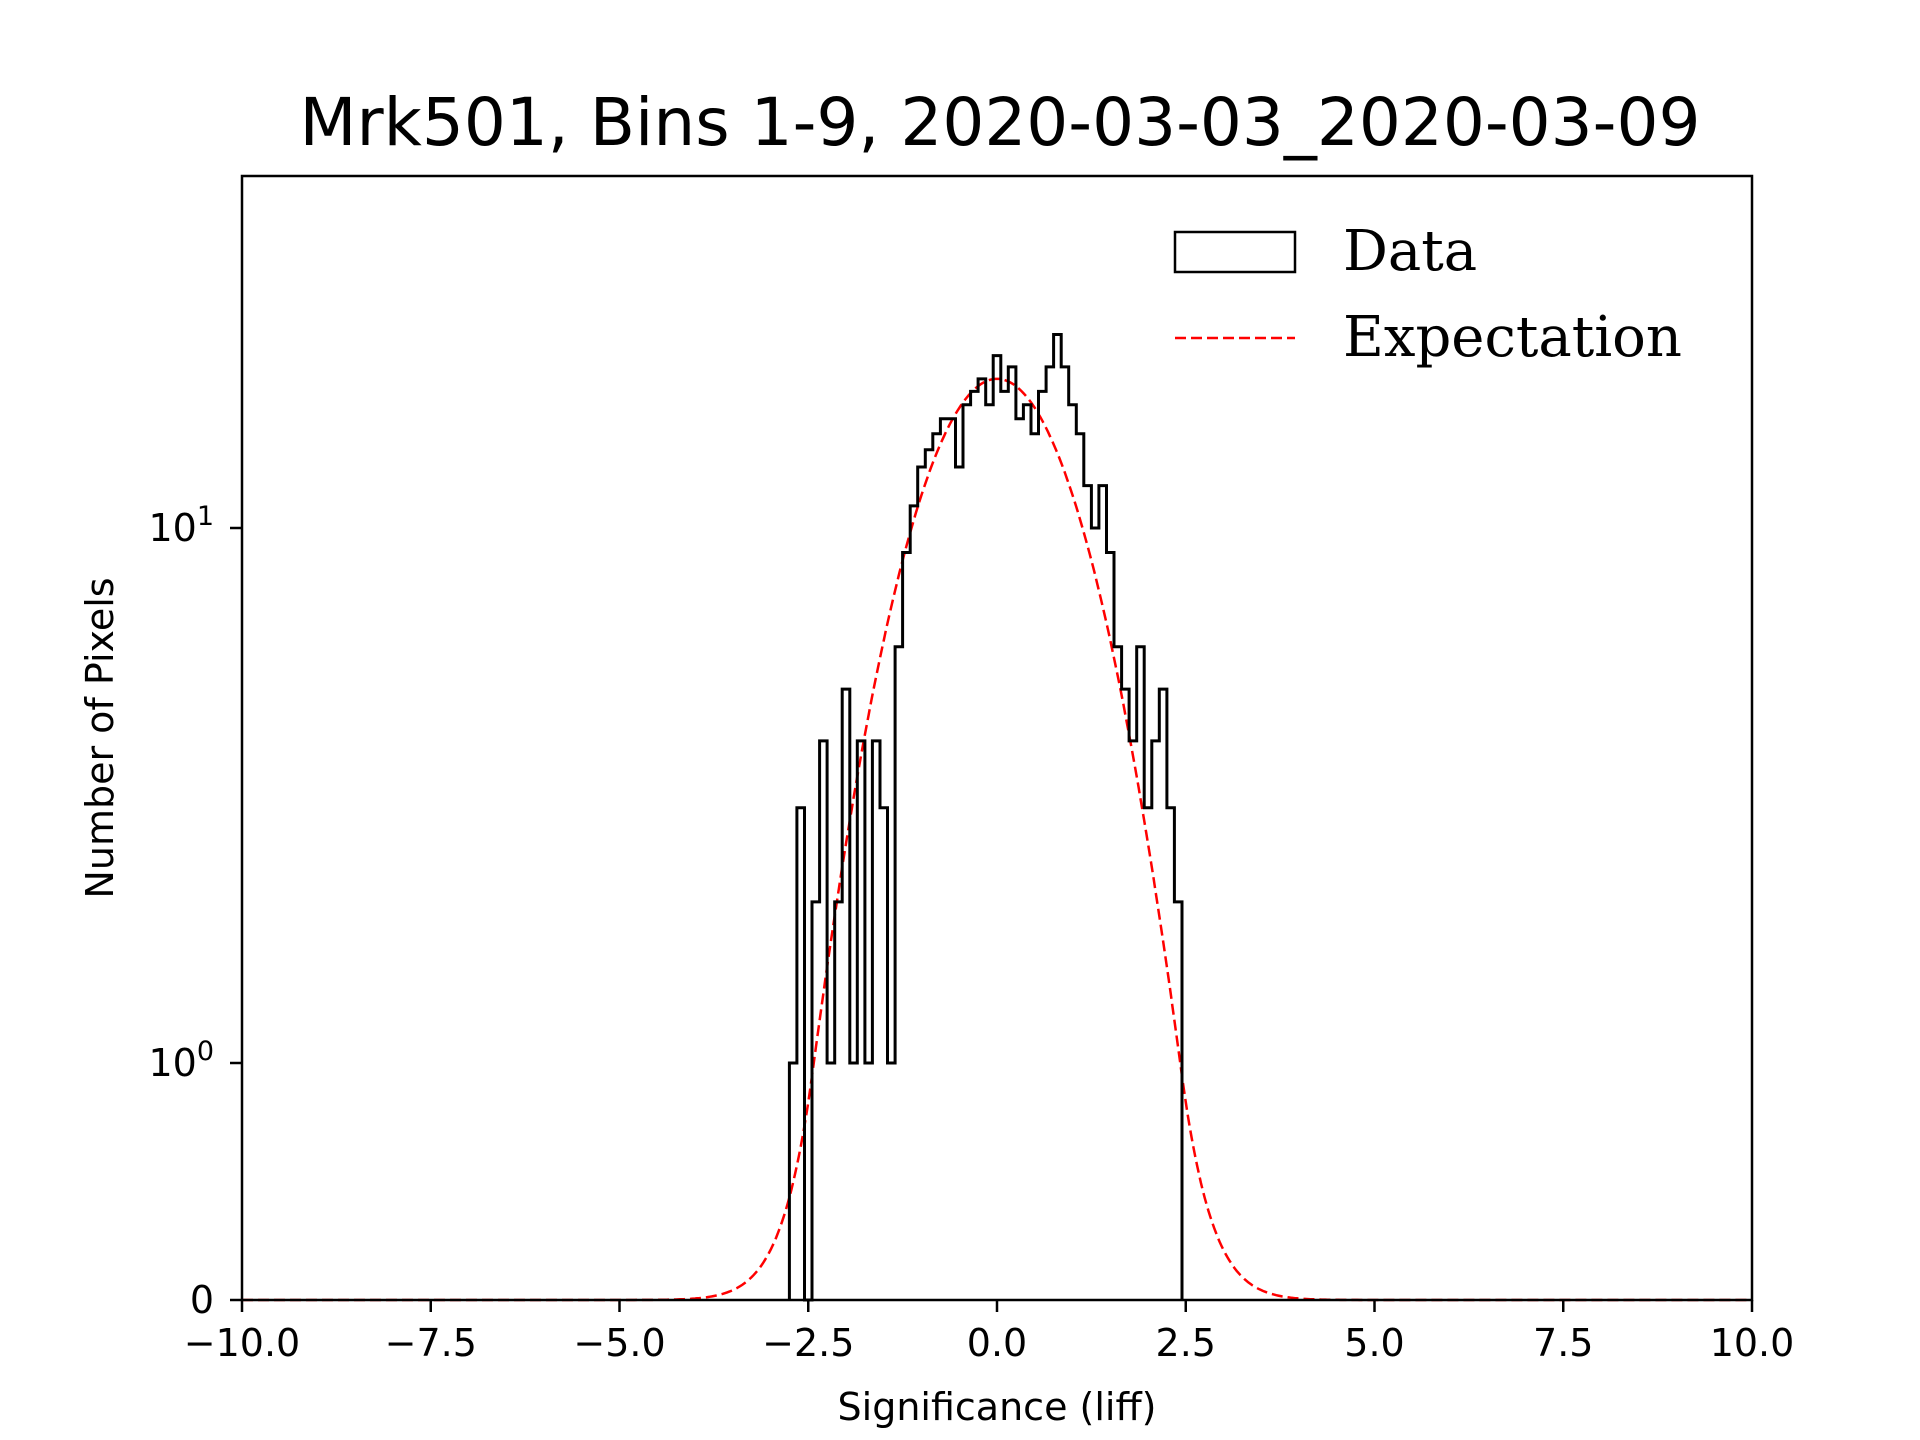  What do you see at coordinates (1410, 251) in the screenshot?
I see `legend-data-label: Data` at bounding box center [1410, 251].